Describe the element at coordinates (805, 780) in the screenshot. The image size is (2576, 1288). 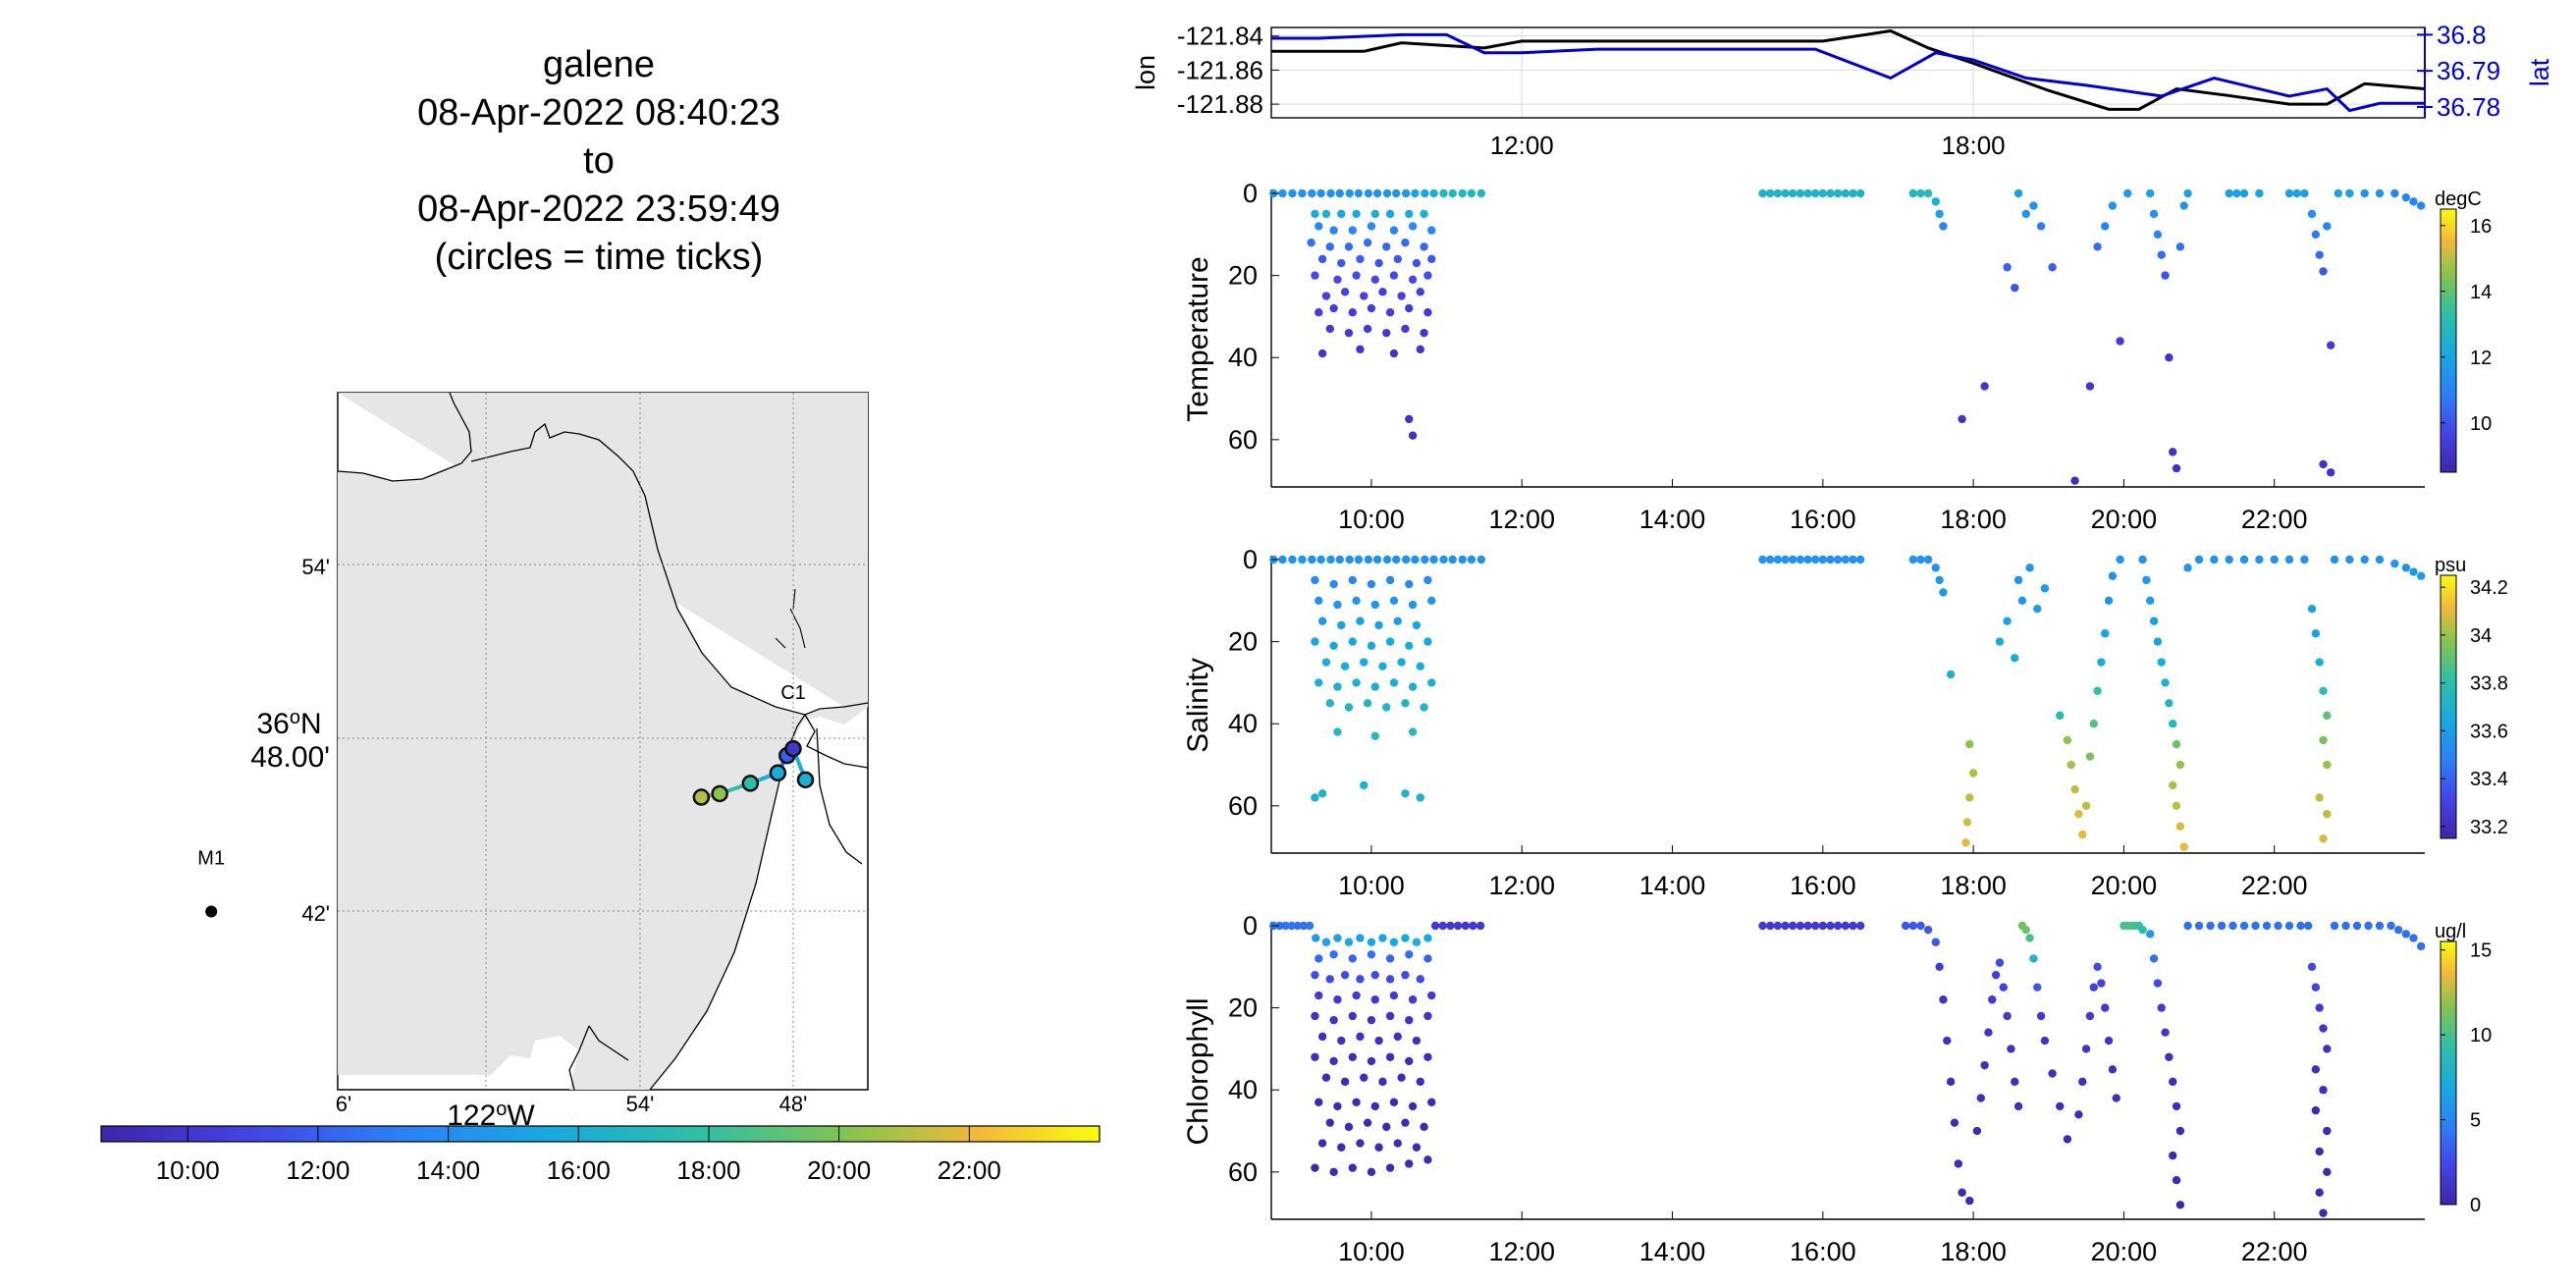
I see `track-time-tick-circle` at that location.